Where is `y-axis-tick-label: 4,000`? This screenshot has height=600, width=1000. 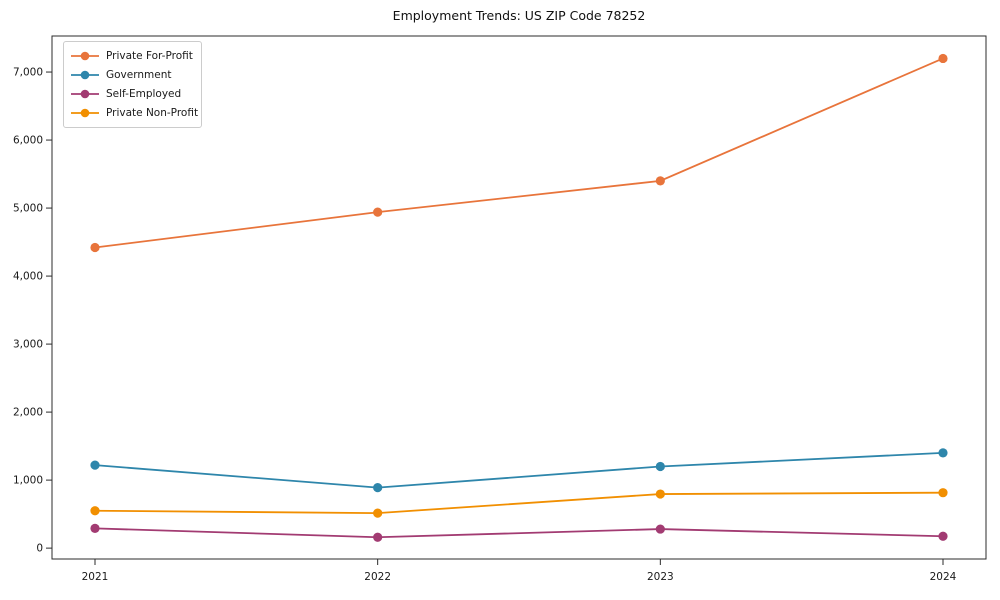
y-axis-tick-label: 4,000 is located at coordinates (28, 277).